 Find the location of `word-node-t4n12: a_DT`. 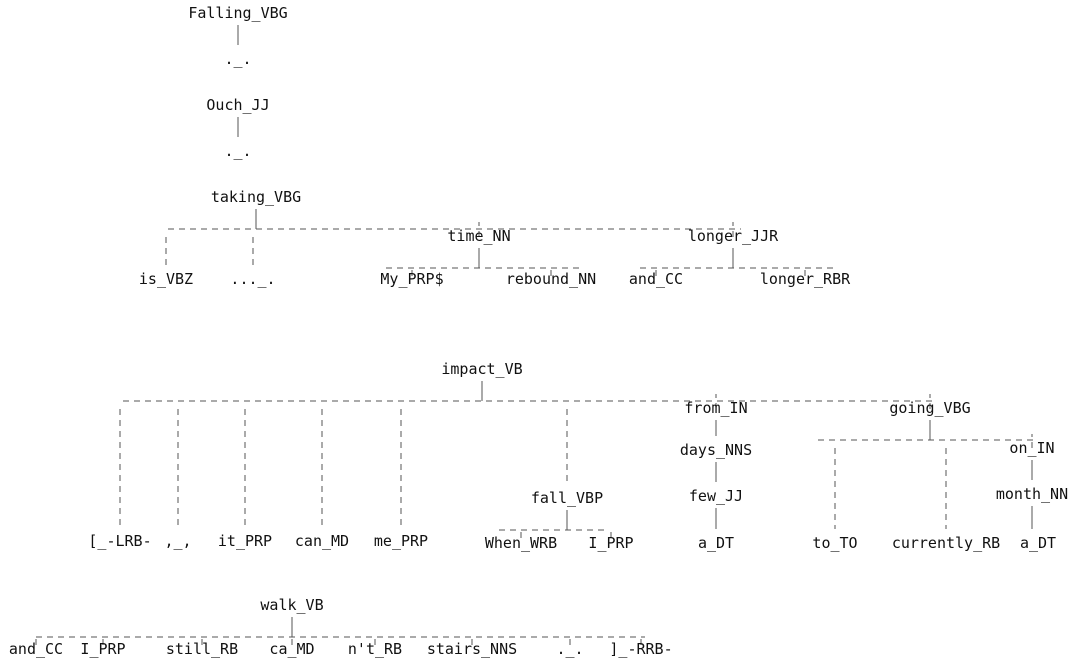

word-node-t4n12: a_DT is located at coordinates (716, 543).